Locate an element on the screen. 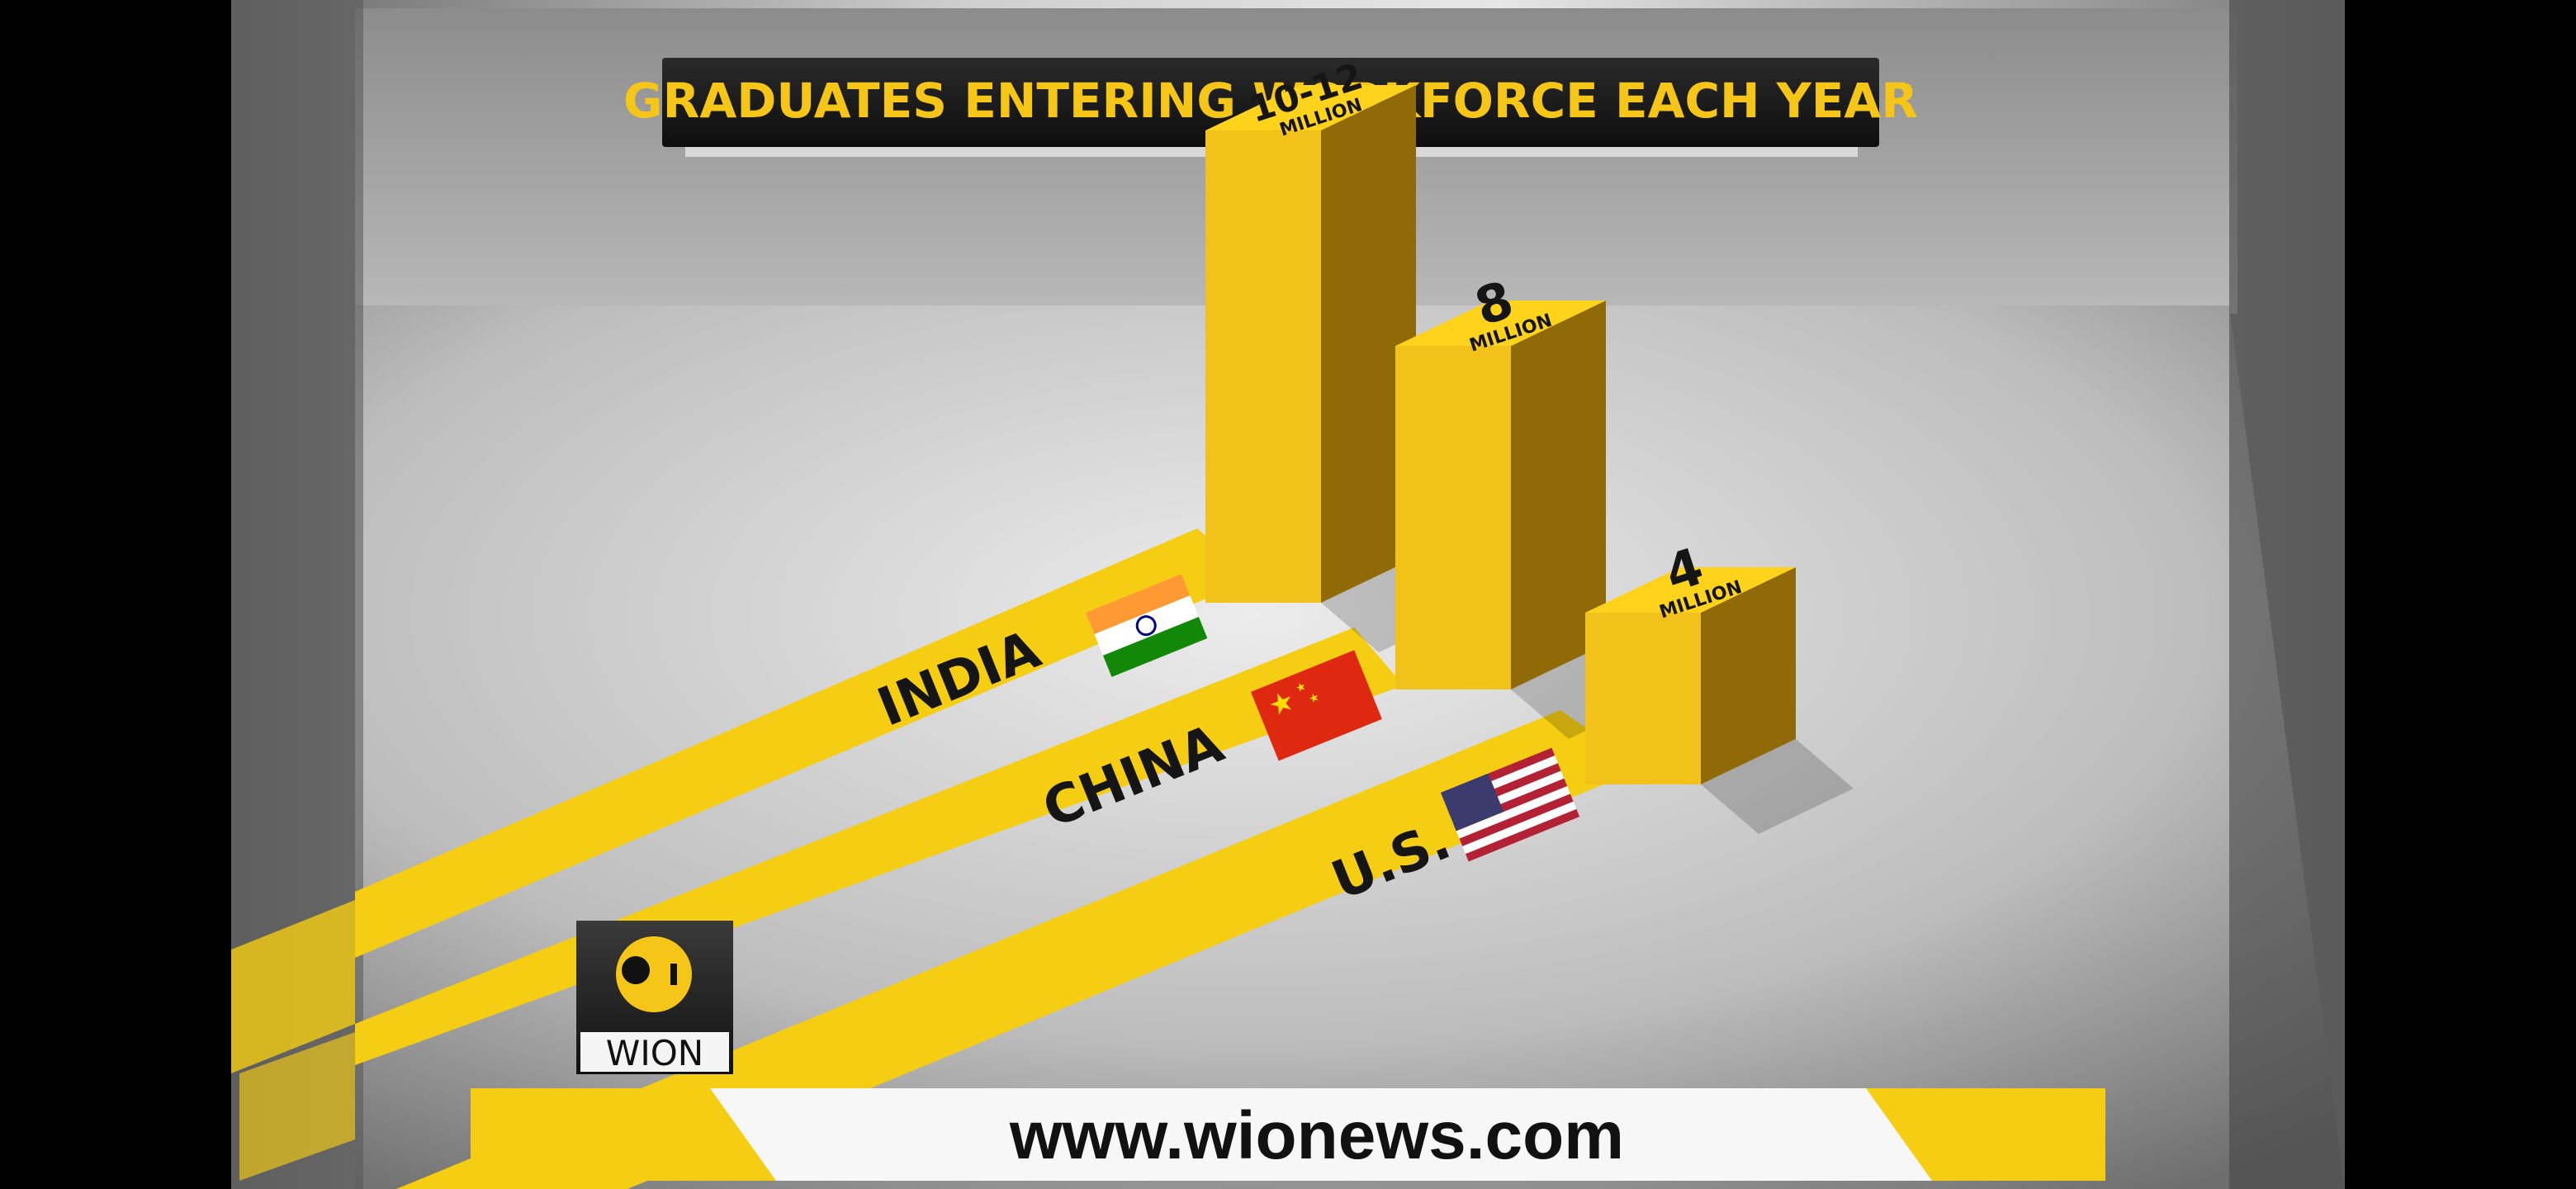 The width and height of the screenshot is (2576, 1189). bar-front-us is located at coordinates (1643, 698).